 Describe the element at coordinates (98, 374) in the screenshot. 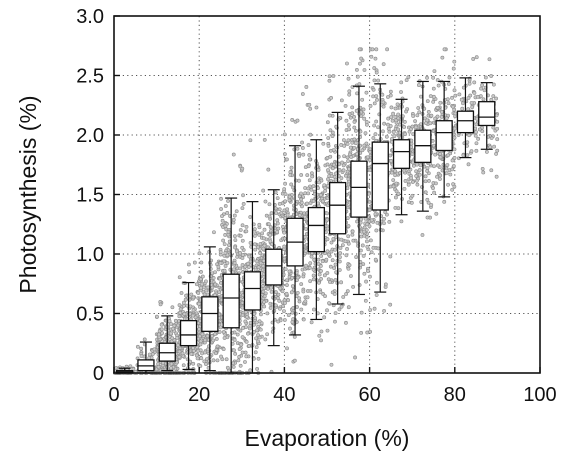

I see `y-tick-label: 0` at that location.